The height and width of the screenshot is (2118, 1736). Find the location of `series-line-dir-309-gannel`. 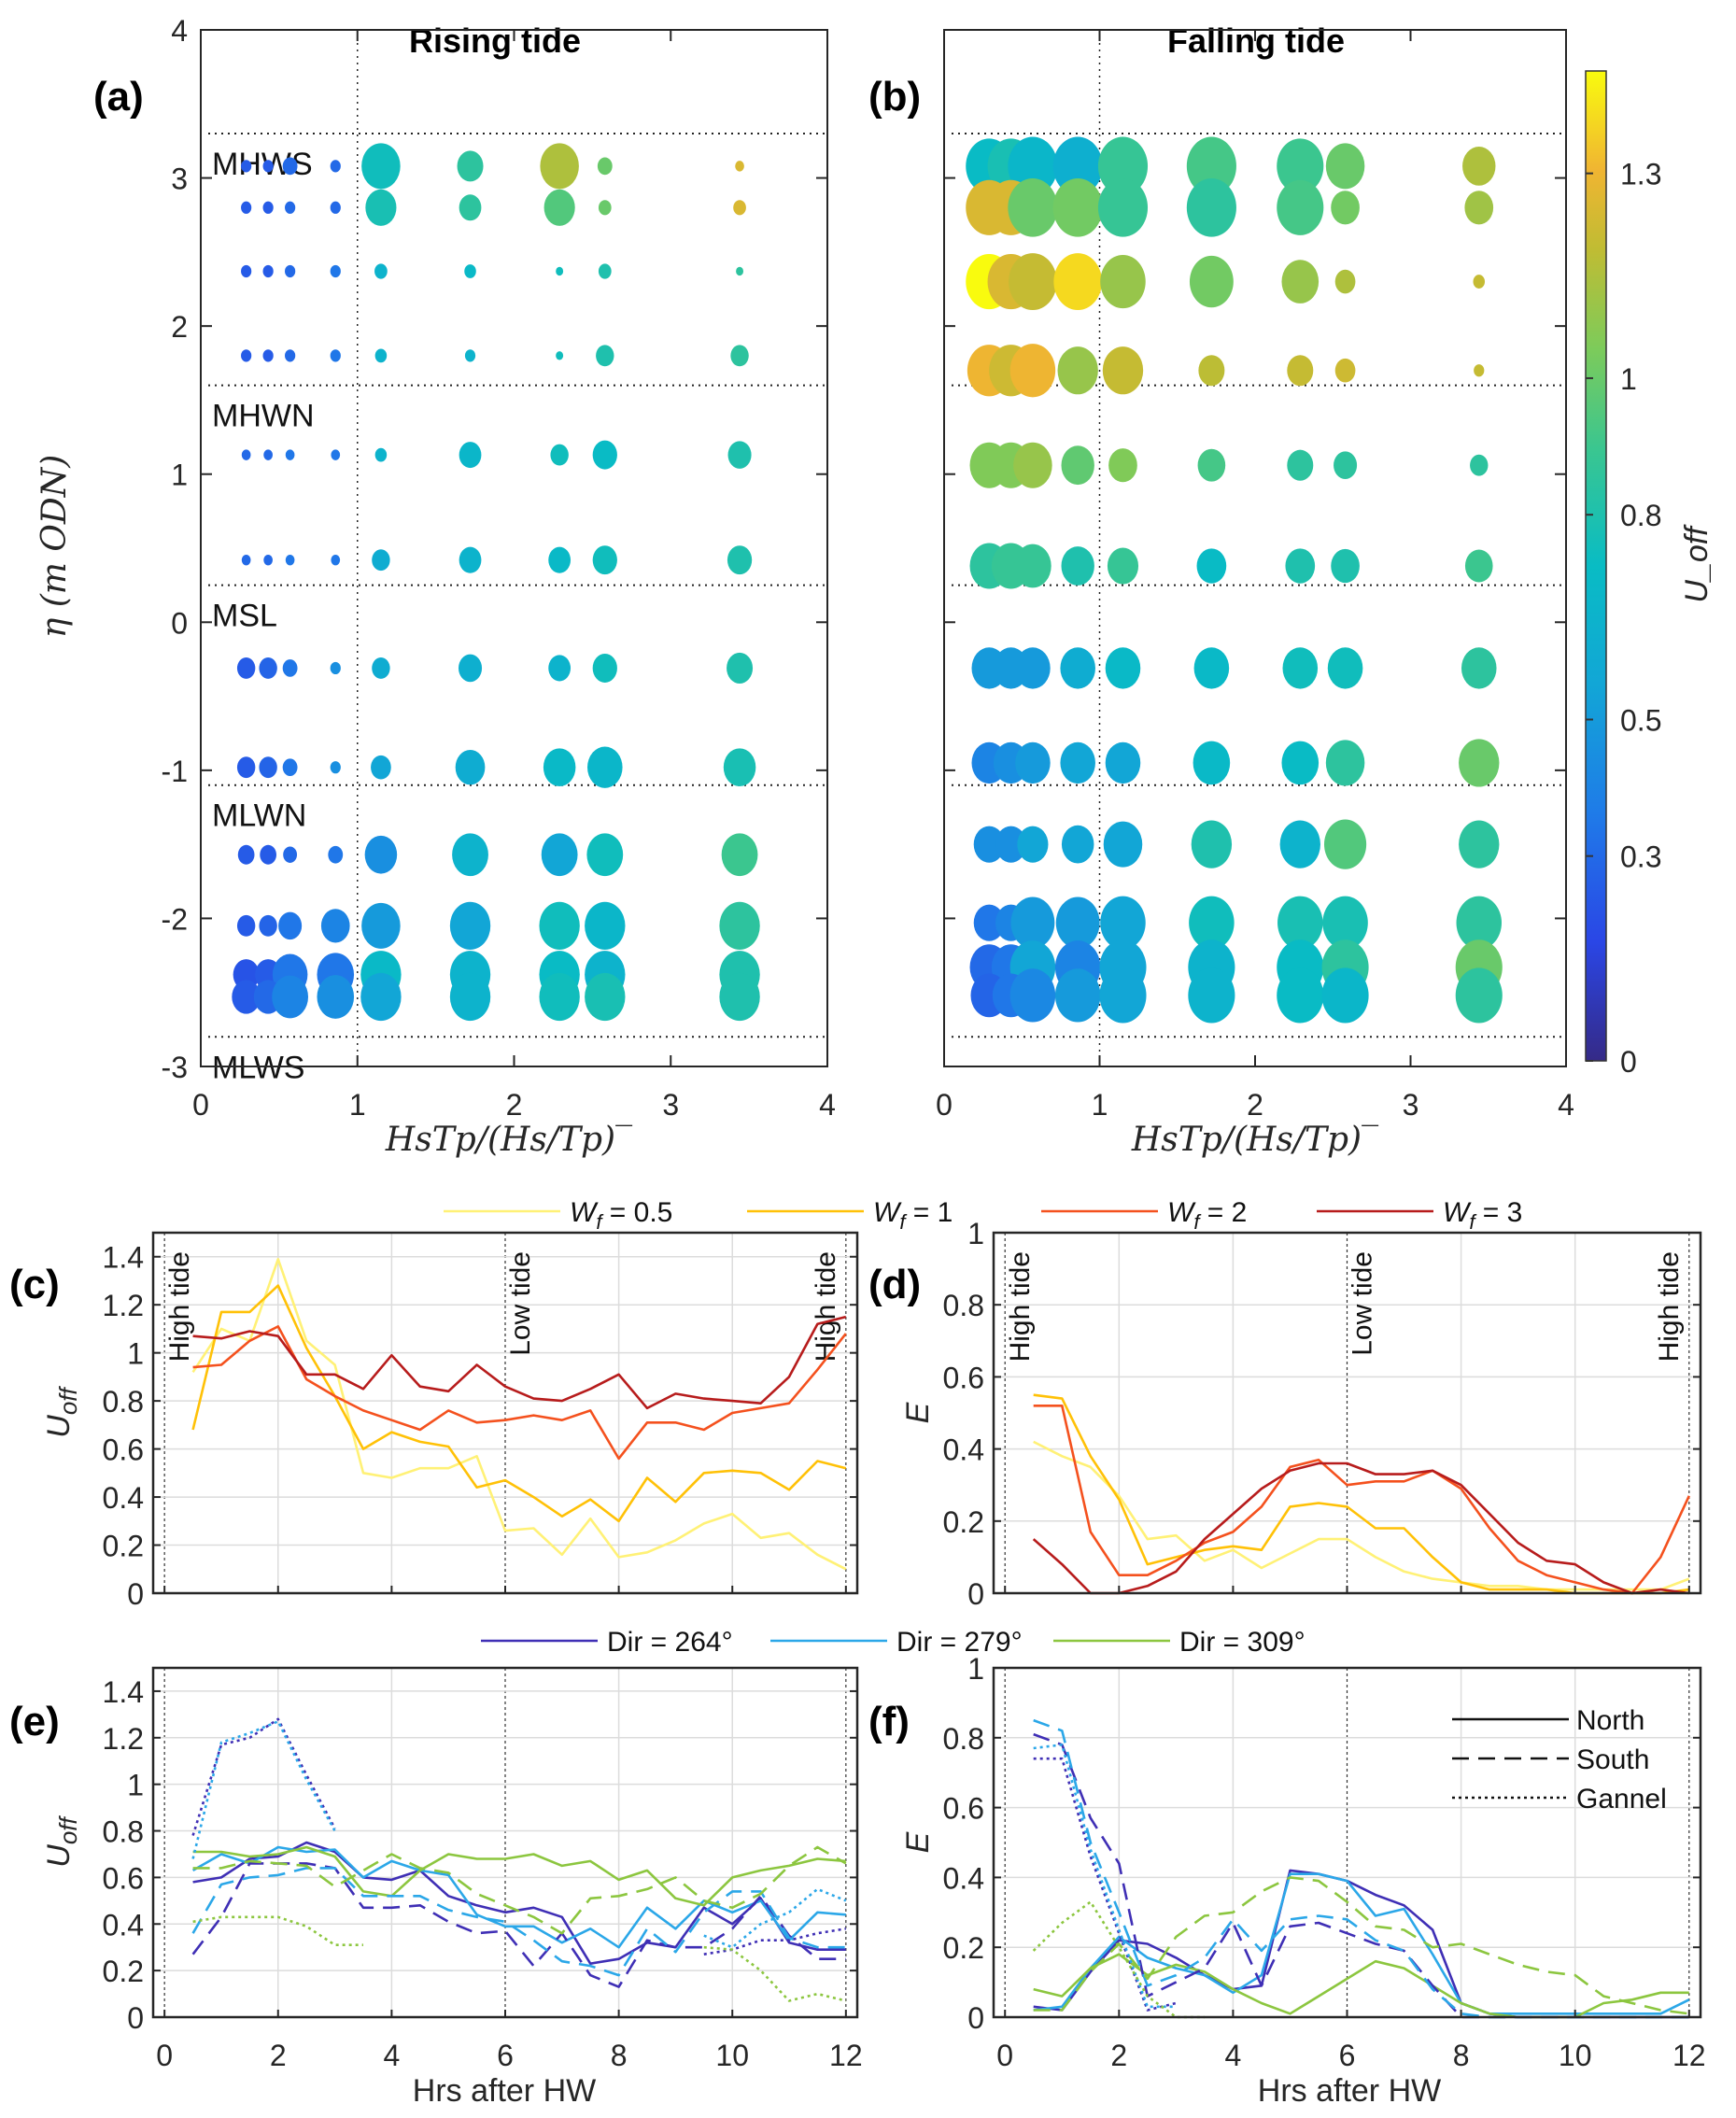

series-line-dir-309-gannel is located at coordinates (1118, 1959).